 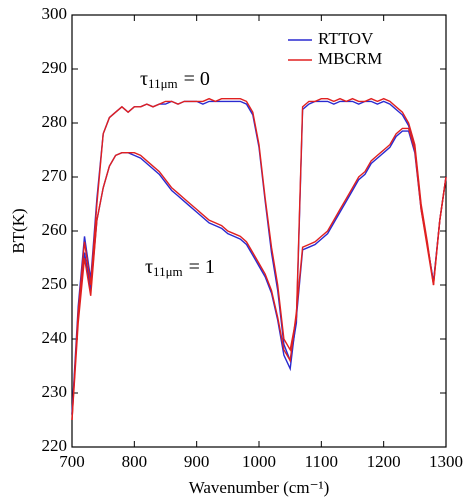 What do you see at coordinates (55, 283) in the screenshot?
I see `y-tick-label: 250` at bounding box center [55, 283].